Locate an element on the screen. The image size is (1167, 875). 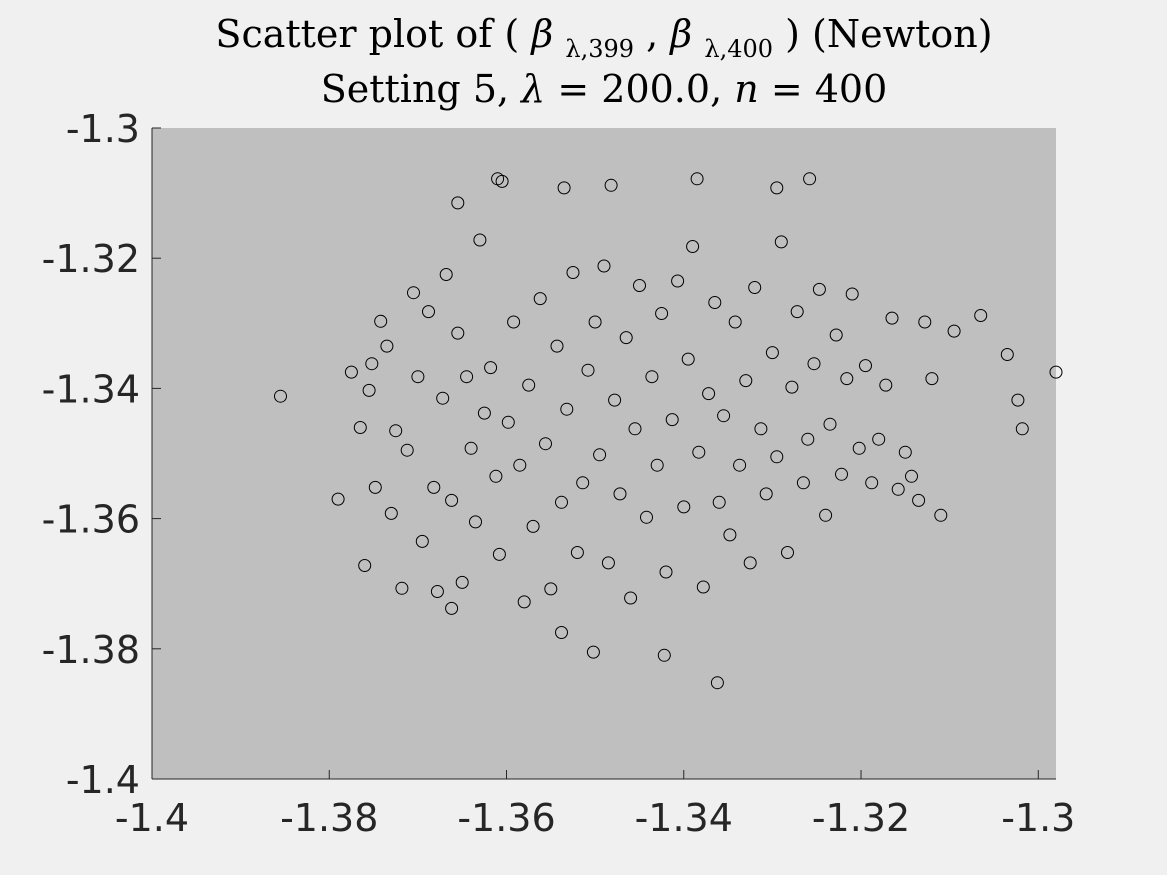
title-sub-1: λ,399 is located at coordinates (599, 49).